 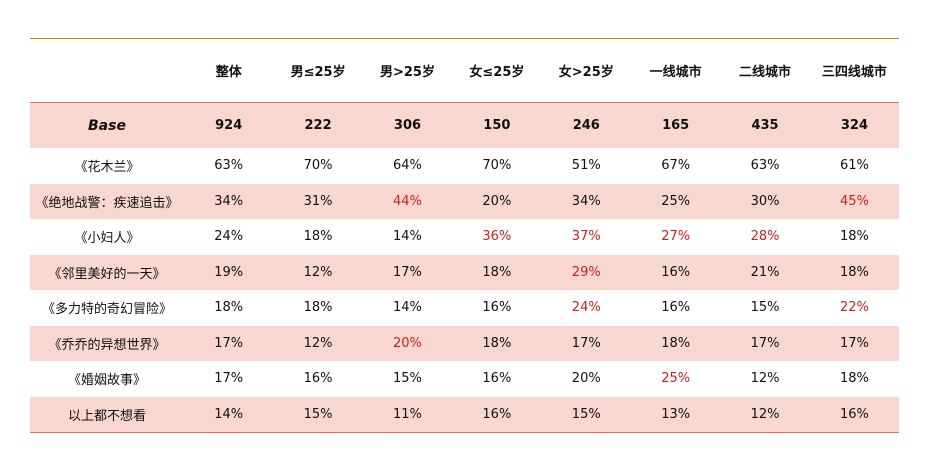 What do you see at coordinates (497, 72) in the screenshot?
I see `column-header: 女≤25岁` at bounding box center [497, 72].